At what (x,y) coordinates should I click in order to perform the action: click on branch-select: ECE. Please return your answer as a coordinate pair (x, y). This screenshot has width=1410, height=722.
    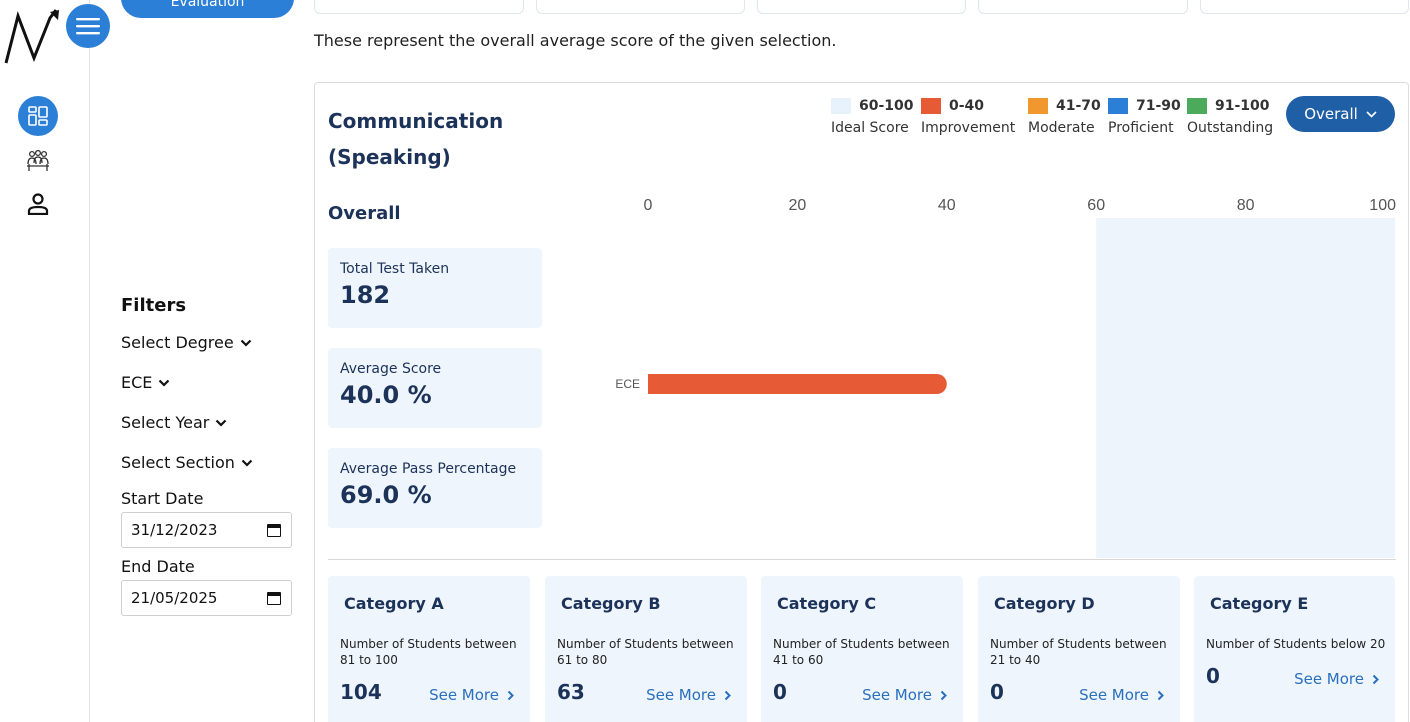
    Looking at the image, I should click on (145, 382).